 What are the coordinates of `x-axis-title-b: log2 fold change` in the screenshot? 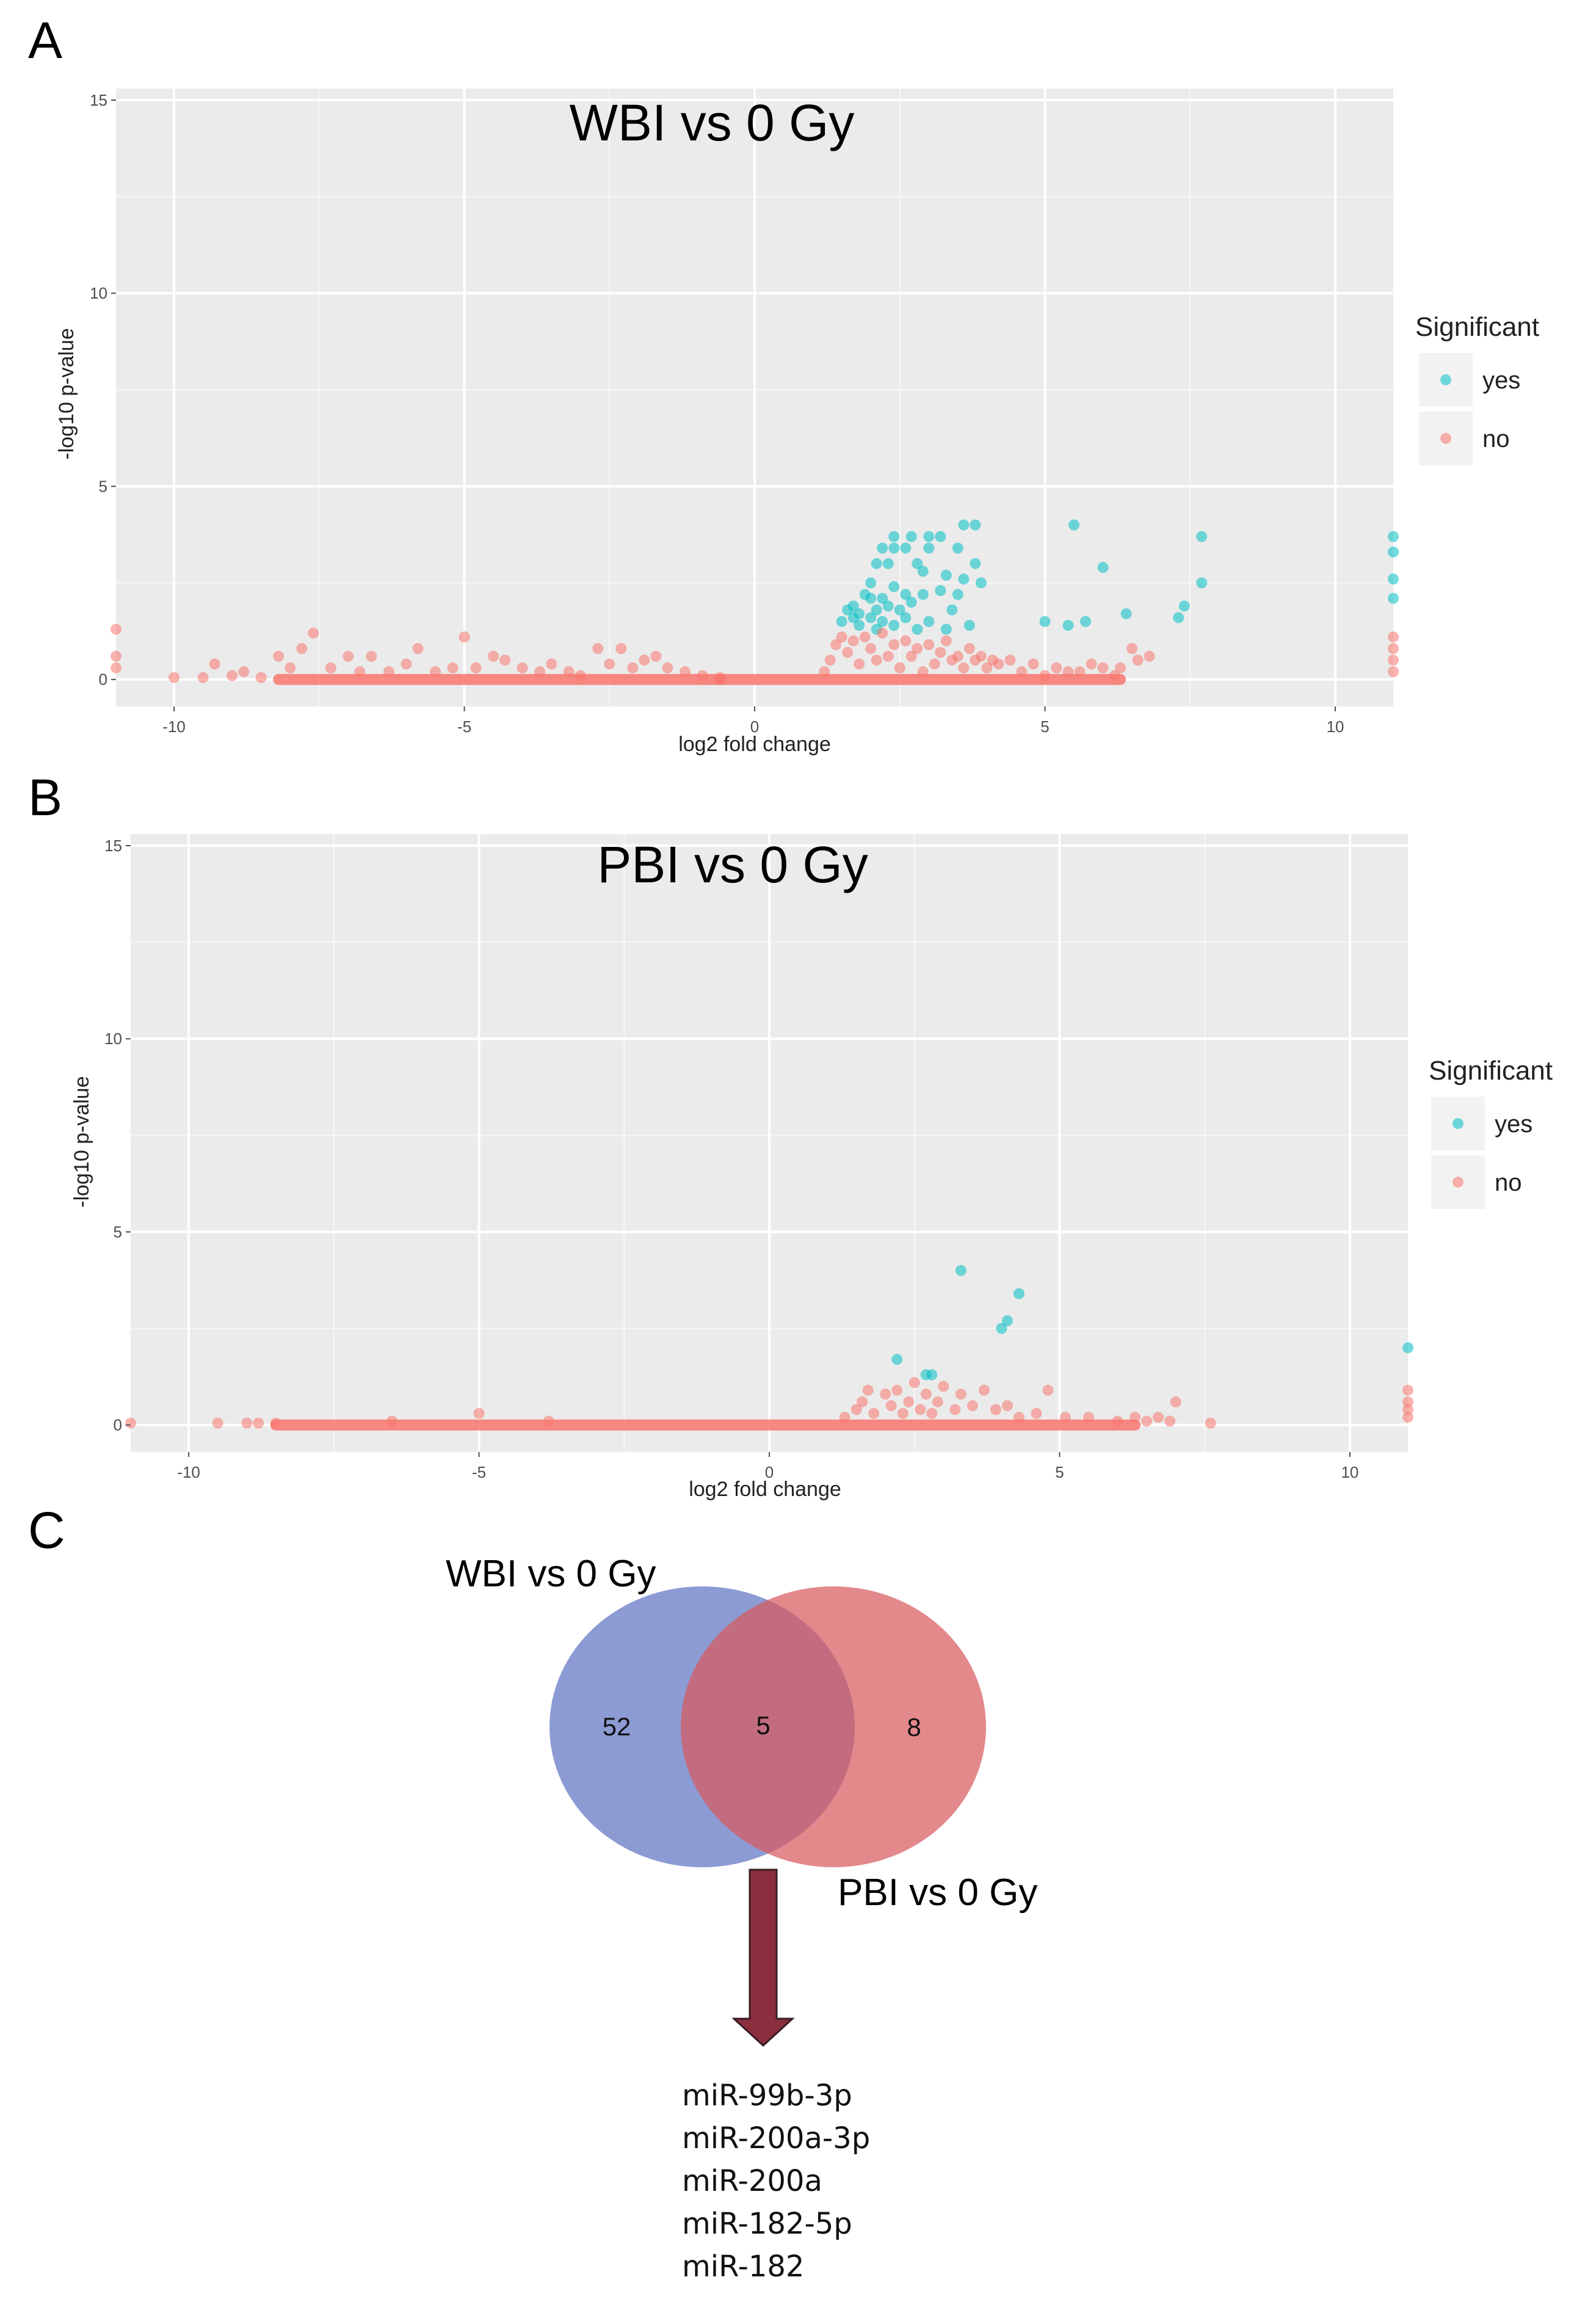 It's located at (765, 1489).